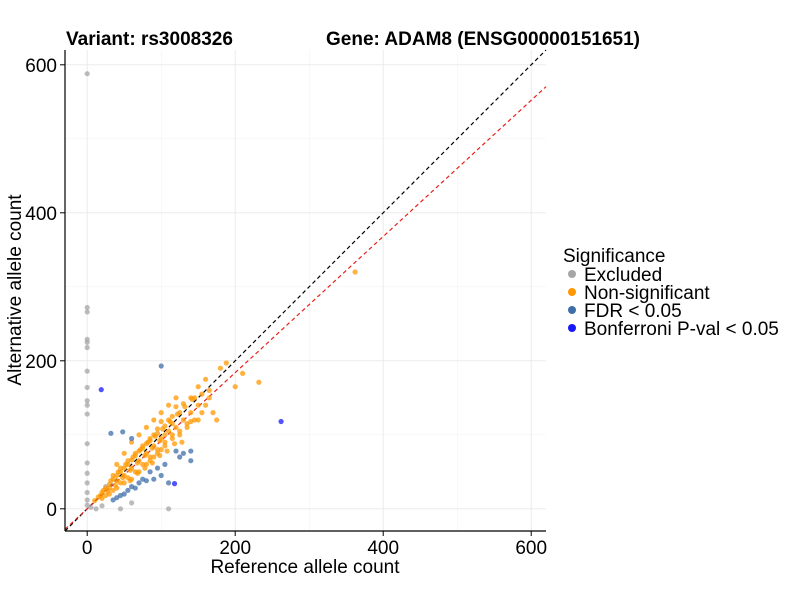 The image size is (800, 600). Describe the element at coordinates (41, 362) in the screenshot. I see `y-tick-label: 200` at that location.